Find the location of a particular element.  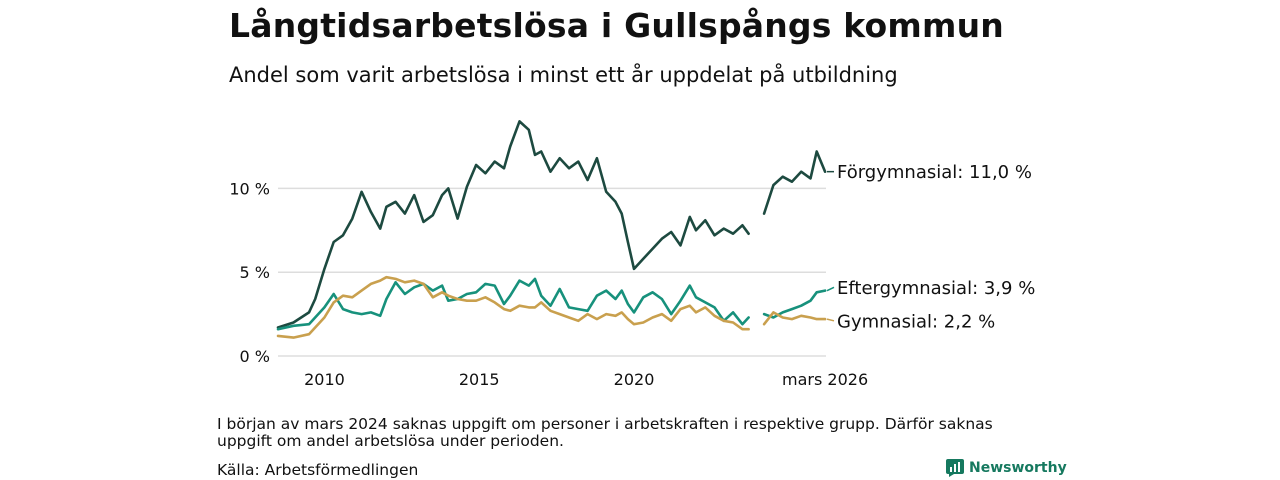

series-line-eftergymnasial-before-gap is located at coordinates (513, 304).